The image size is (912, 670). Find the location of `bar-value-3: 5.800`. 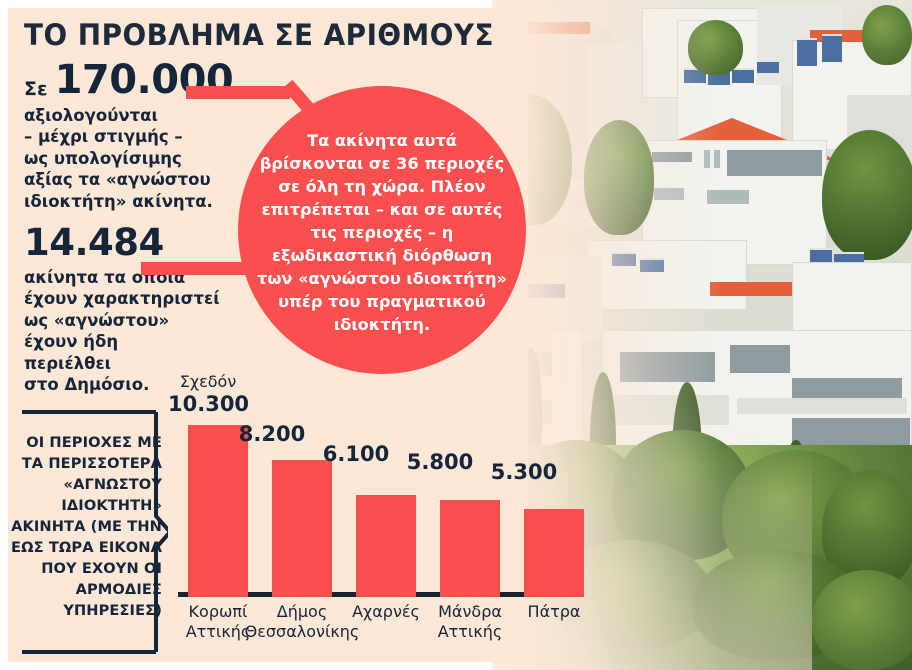

bar-value-3: 5.800 is located at coordinates (440, 462).